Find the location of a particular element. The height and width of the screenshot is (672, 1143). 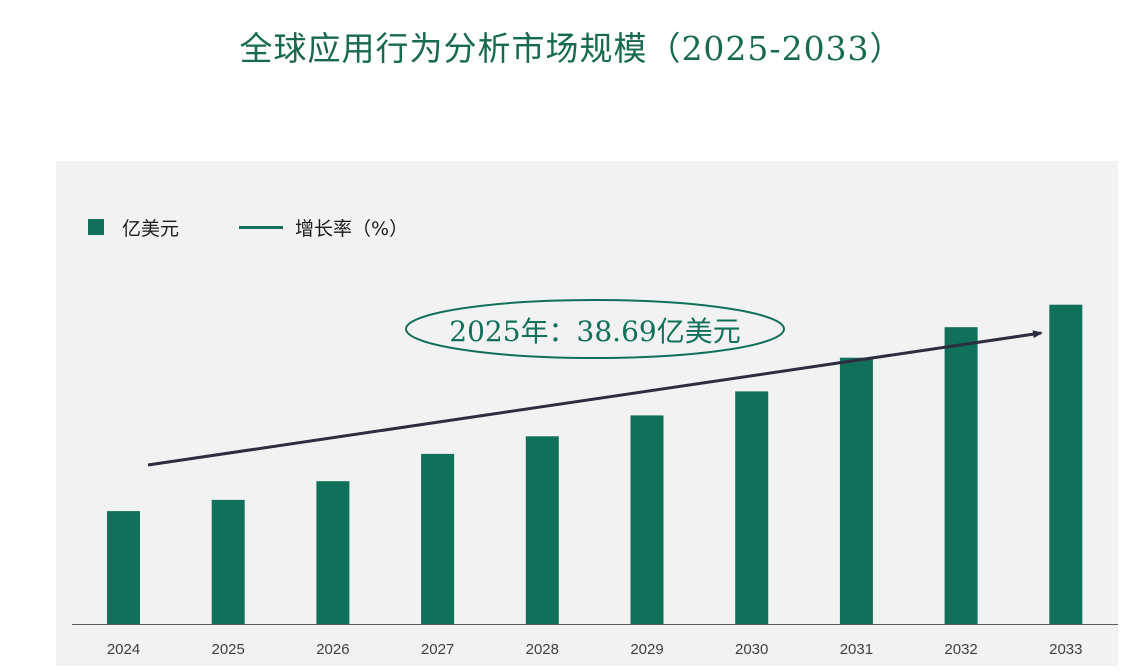

bar-2026 is located at coordinates (333, 552).